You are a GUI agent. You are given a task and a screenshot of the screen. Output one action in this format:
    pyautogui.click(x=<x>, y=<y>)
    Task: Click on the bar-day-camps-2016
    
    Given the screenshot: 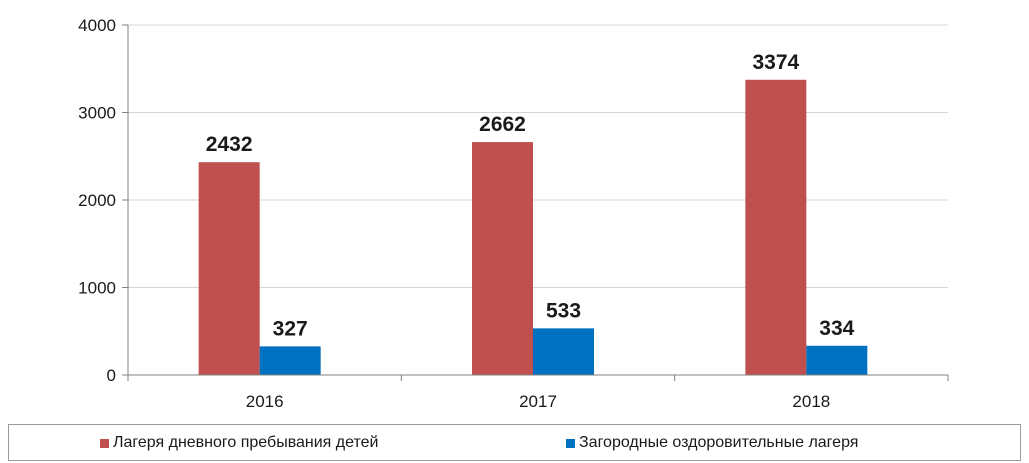 What is the action you would take?
    pyautogui.click(x=229, y=268)
    